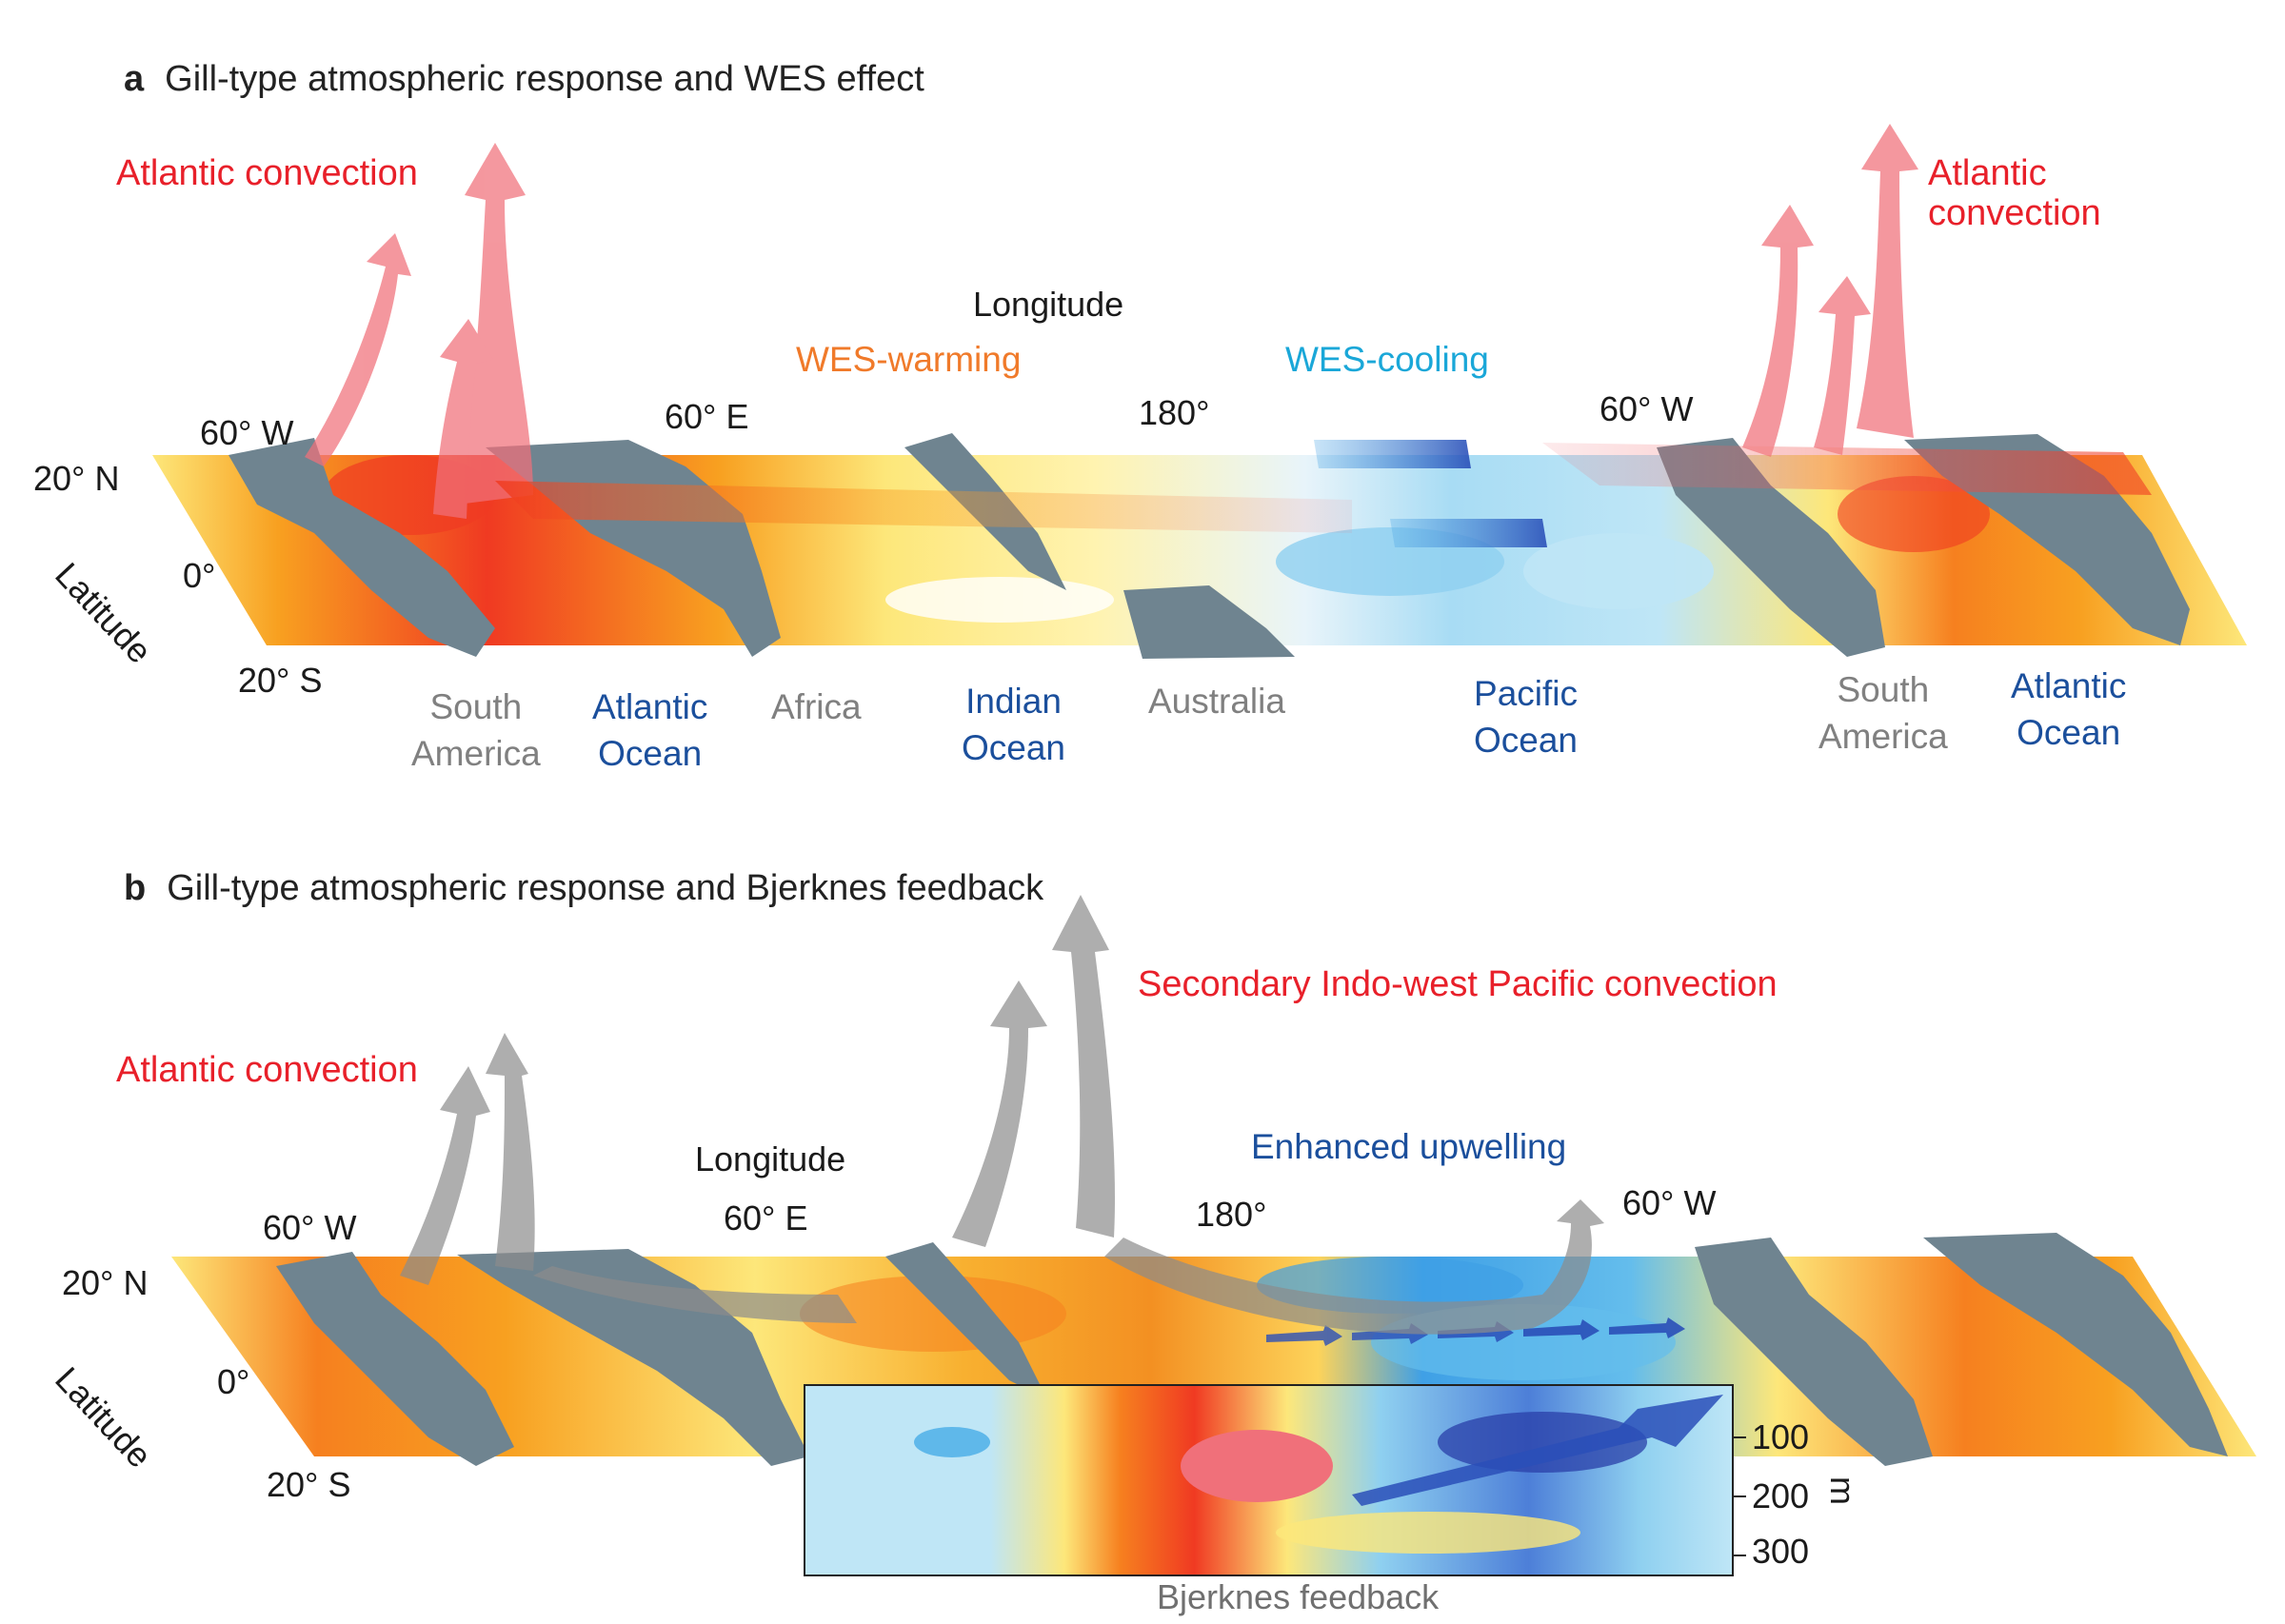 The height and width of the screenshot is (1624, 2285). I want to click on panel-a-lat-tick-20n: 20° N, so click(76, 478).